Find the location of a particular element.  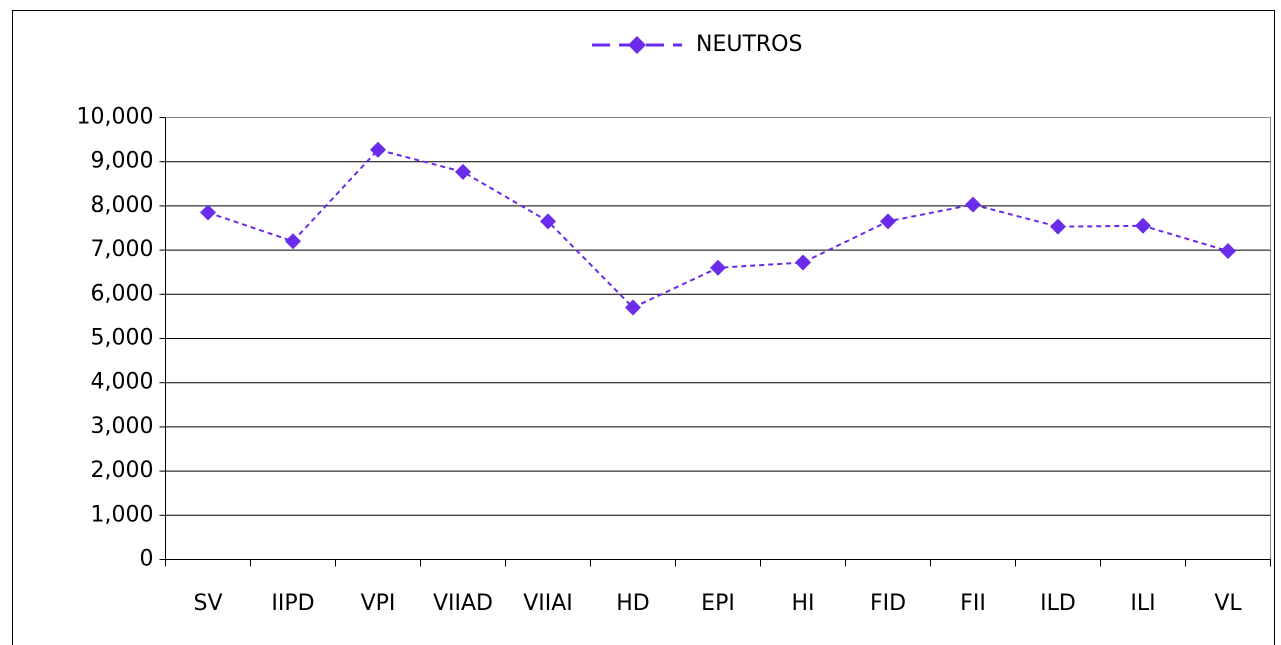

x-tick-label: EPI is located at coordinates (718, 603).